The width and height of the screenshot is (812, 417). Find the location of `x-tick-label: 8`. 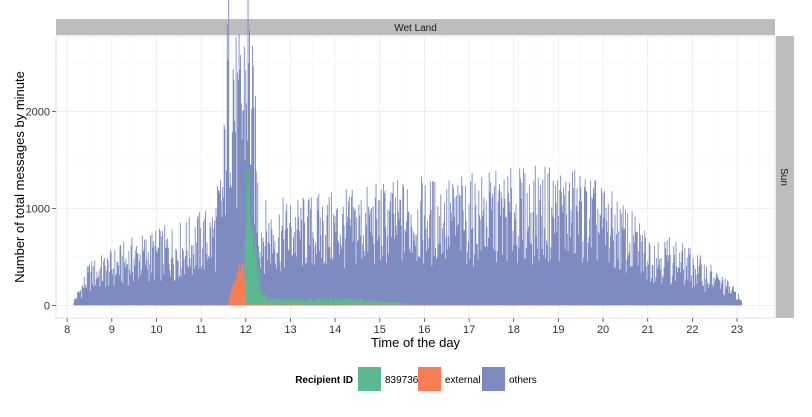

x-tick-label: 8 is located at coordinates (67, 330).